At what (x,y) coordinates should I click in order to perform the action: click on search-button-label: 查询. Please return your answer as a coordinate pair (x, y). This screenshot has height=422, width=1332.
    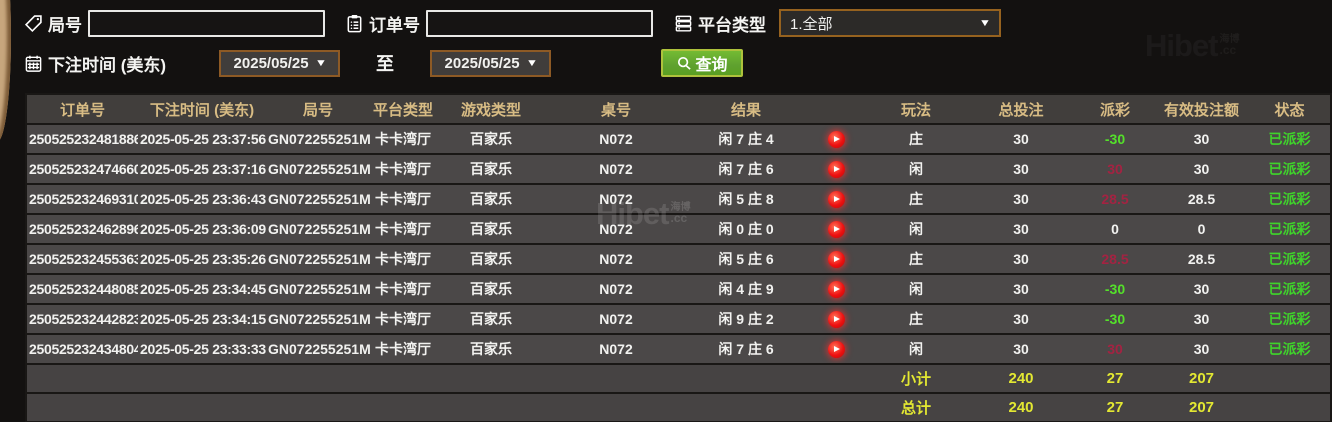
    Looking at the image, I should click on (711, 65).